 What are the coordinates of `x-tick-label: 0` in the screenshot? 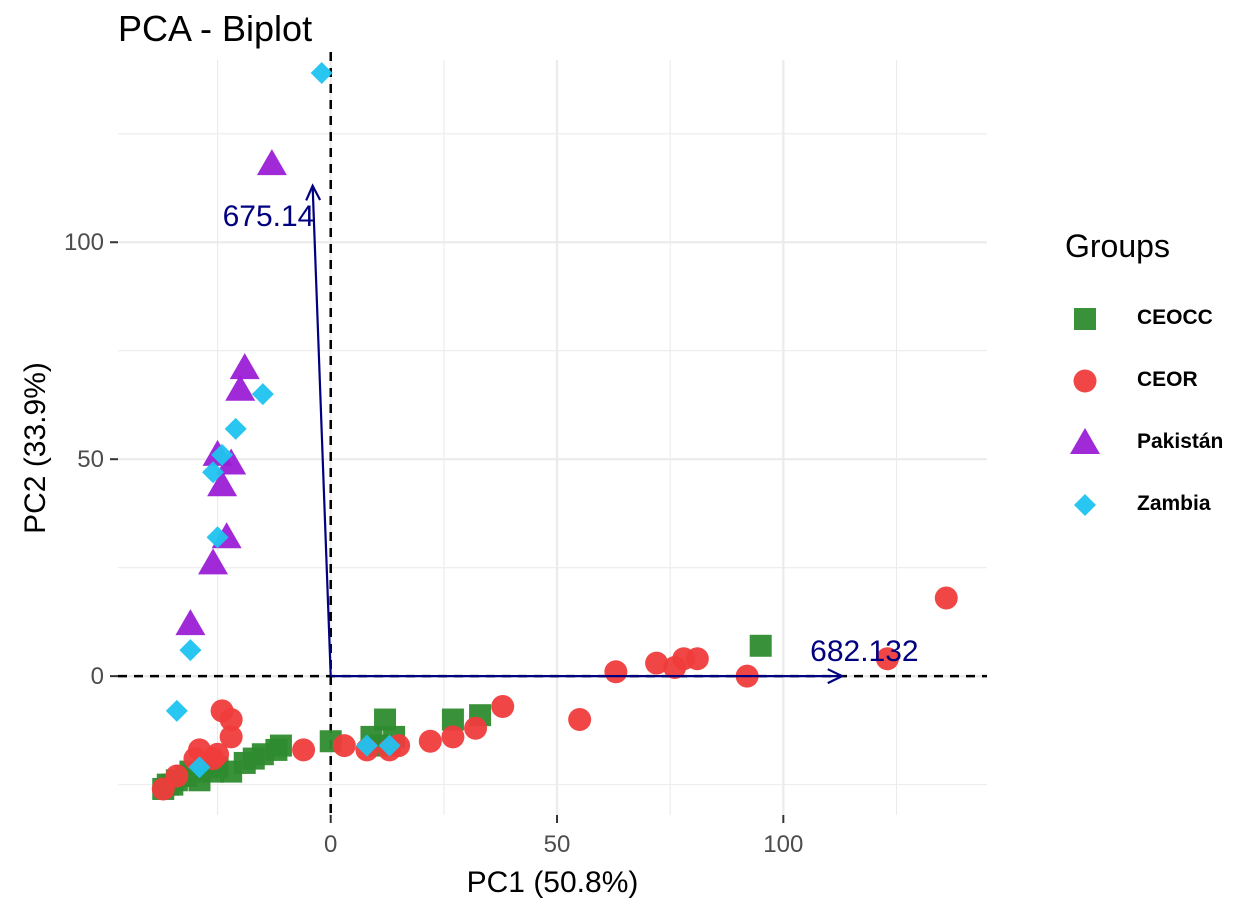 It's located at (330, 844).